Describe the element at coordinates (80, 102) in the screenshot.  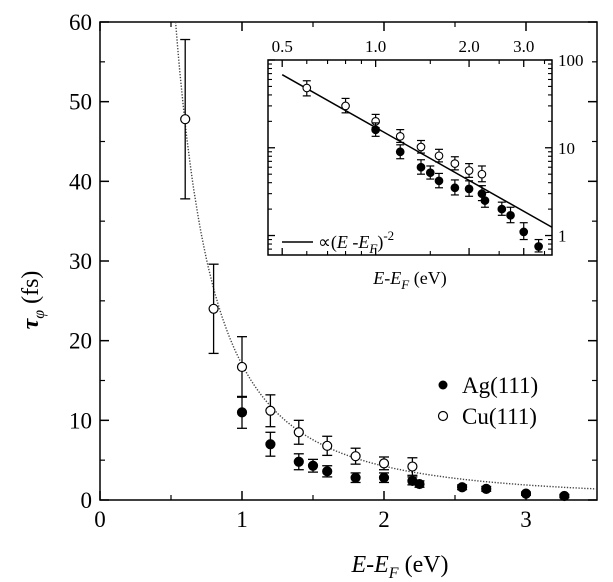
I see `y-tick-label: 50` at that location.